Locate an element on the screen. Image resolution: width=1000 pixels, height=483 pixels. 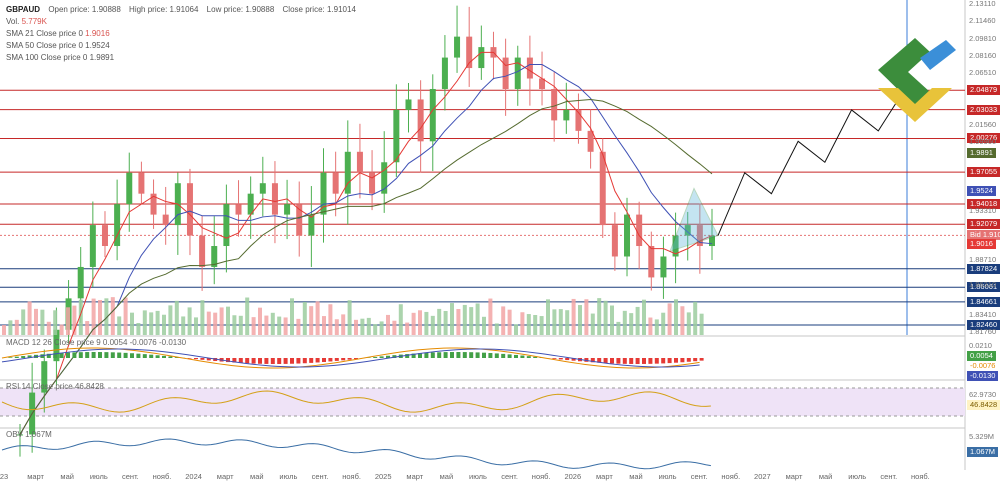
time-axis-label: май is located at coordinates (636, 476).